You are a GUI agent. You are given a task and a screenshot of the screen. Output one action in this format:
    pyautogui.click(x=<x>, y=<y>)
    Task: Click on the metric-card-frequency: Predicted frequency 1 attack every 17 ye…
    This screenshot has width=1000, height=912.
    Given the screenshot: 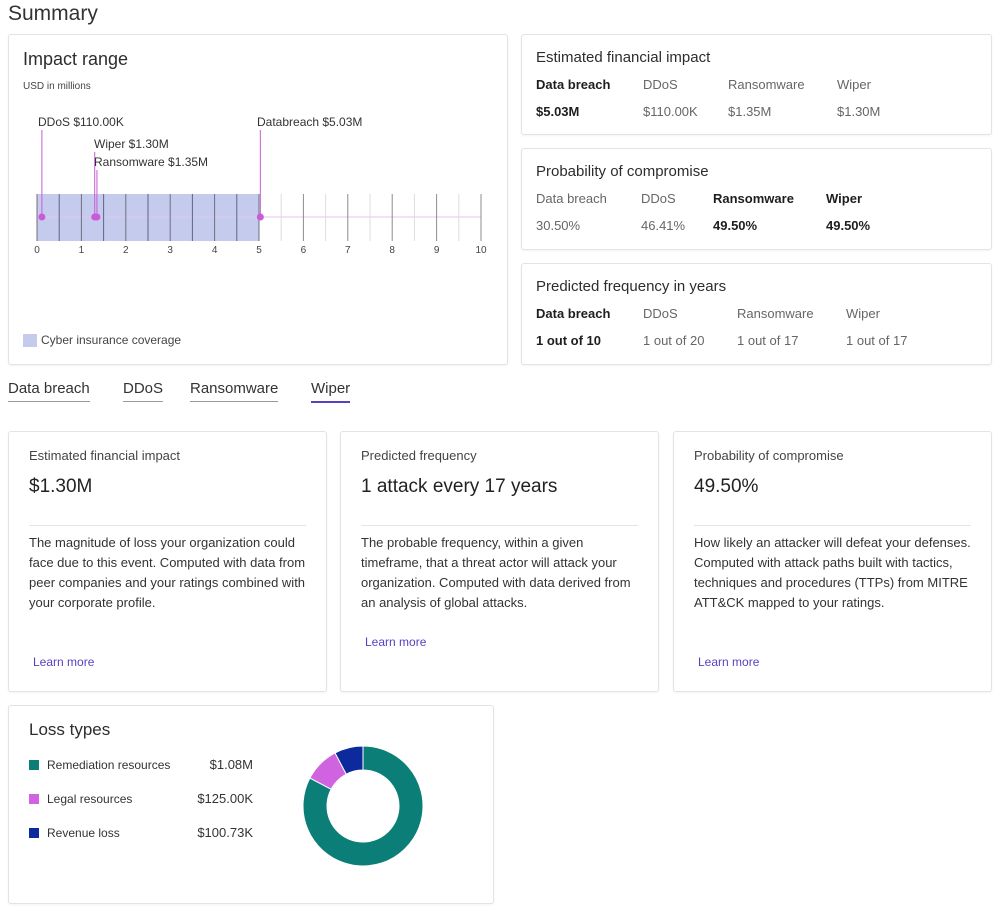 What is the action you would take?
    pyautogui.click(x=499, y=561)
    